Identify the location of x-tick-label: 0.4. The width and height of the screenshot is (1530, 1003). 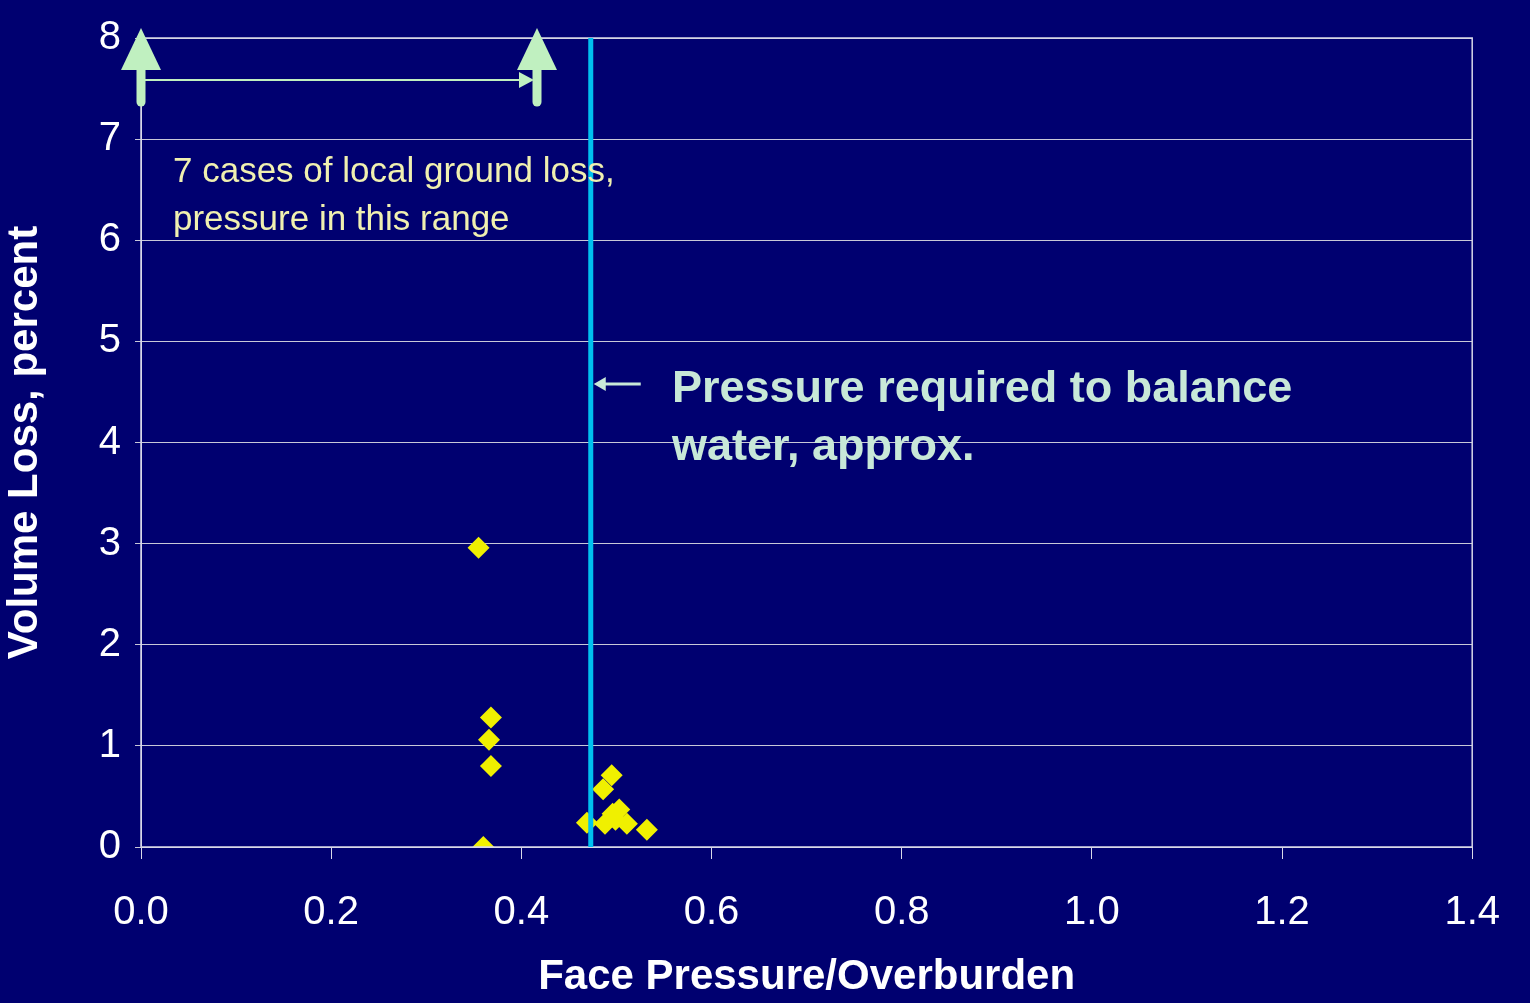
(521, 910).